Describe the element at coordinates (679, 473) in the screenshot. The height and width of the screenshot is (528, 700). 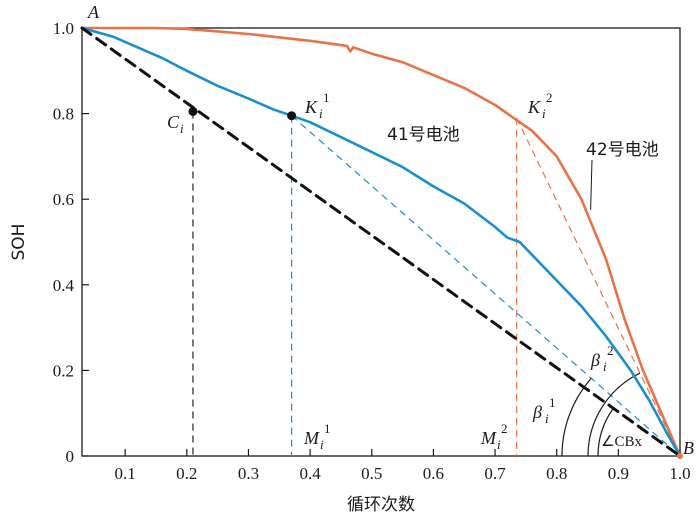
I see `x-tick-label: 1.0` at that location.